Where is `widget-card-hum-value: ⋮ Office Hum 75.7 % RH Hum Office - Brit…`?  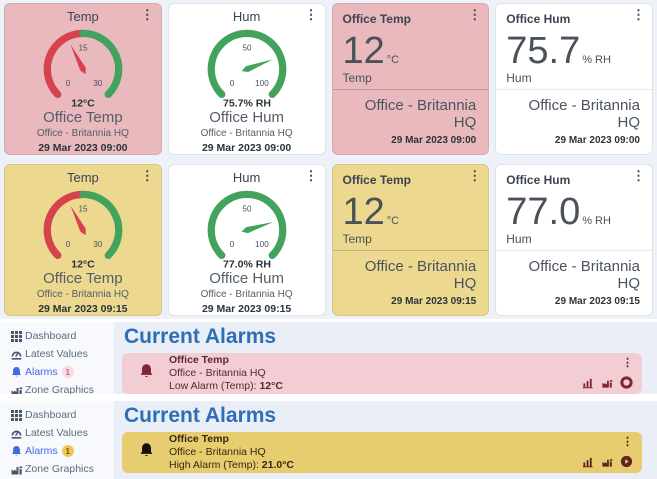
widget-card-hum-value: ⋮ Office Hum 75.7 % RH Hum Office - Brit… is located at coordinates (574, 79).